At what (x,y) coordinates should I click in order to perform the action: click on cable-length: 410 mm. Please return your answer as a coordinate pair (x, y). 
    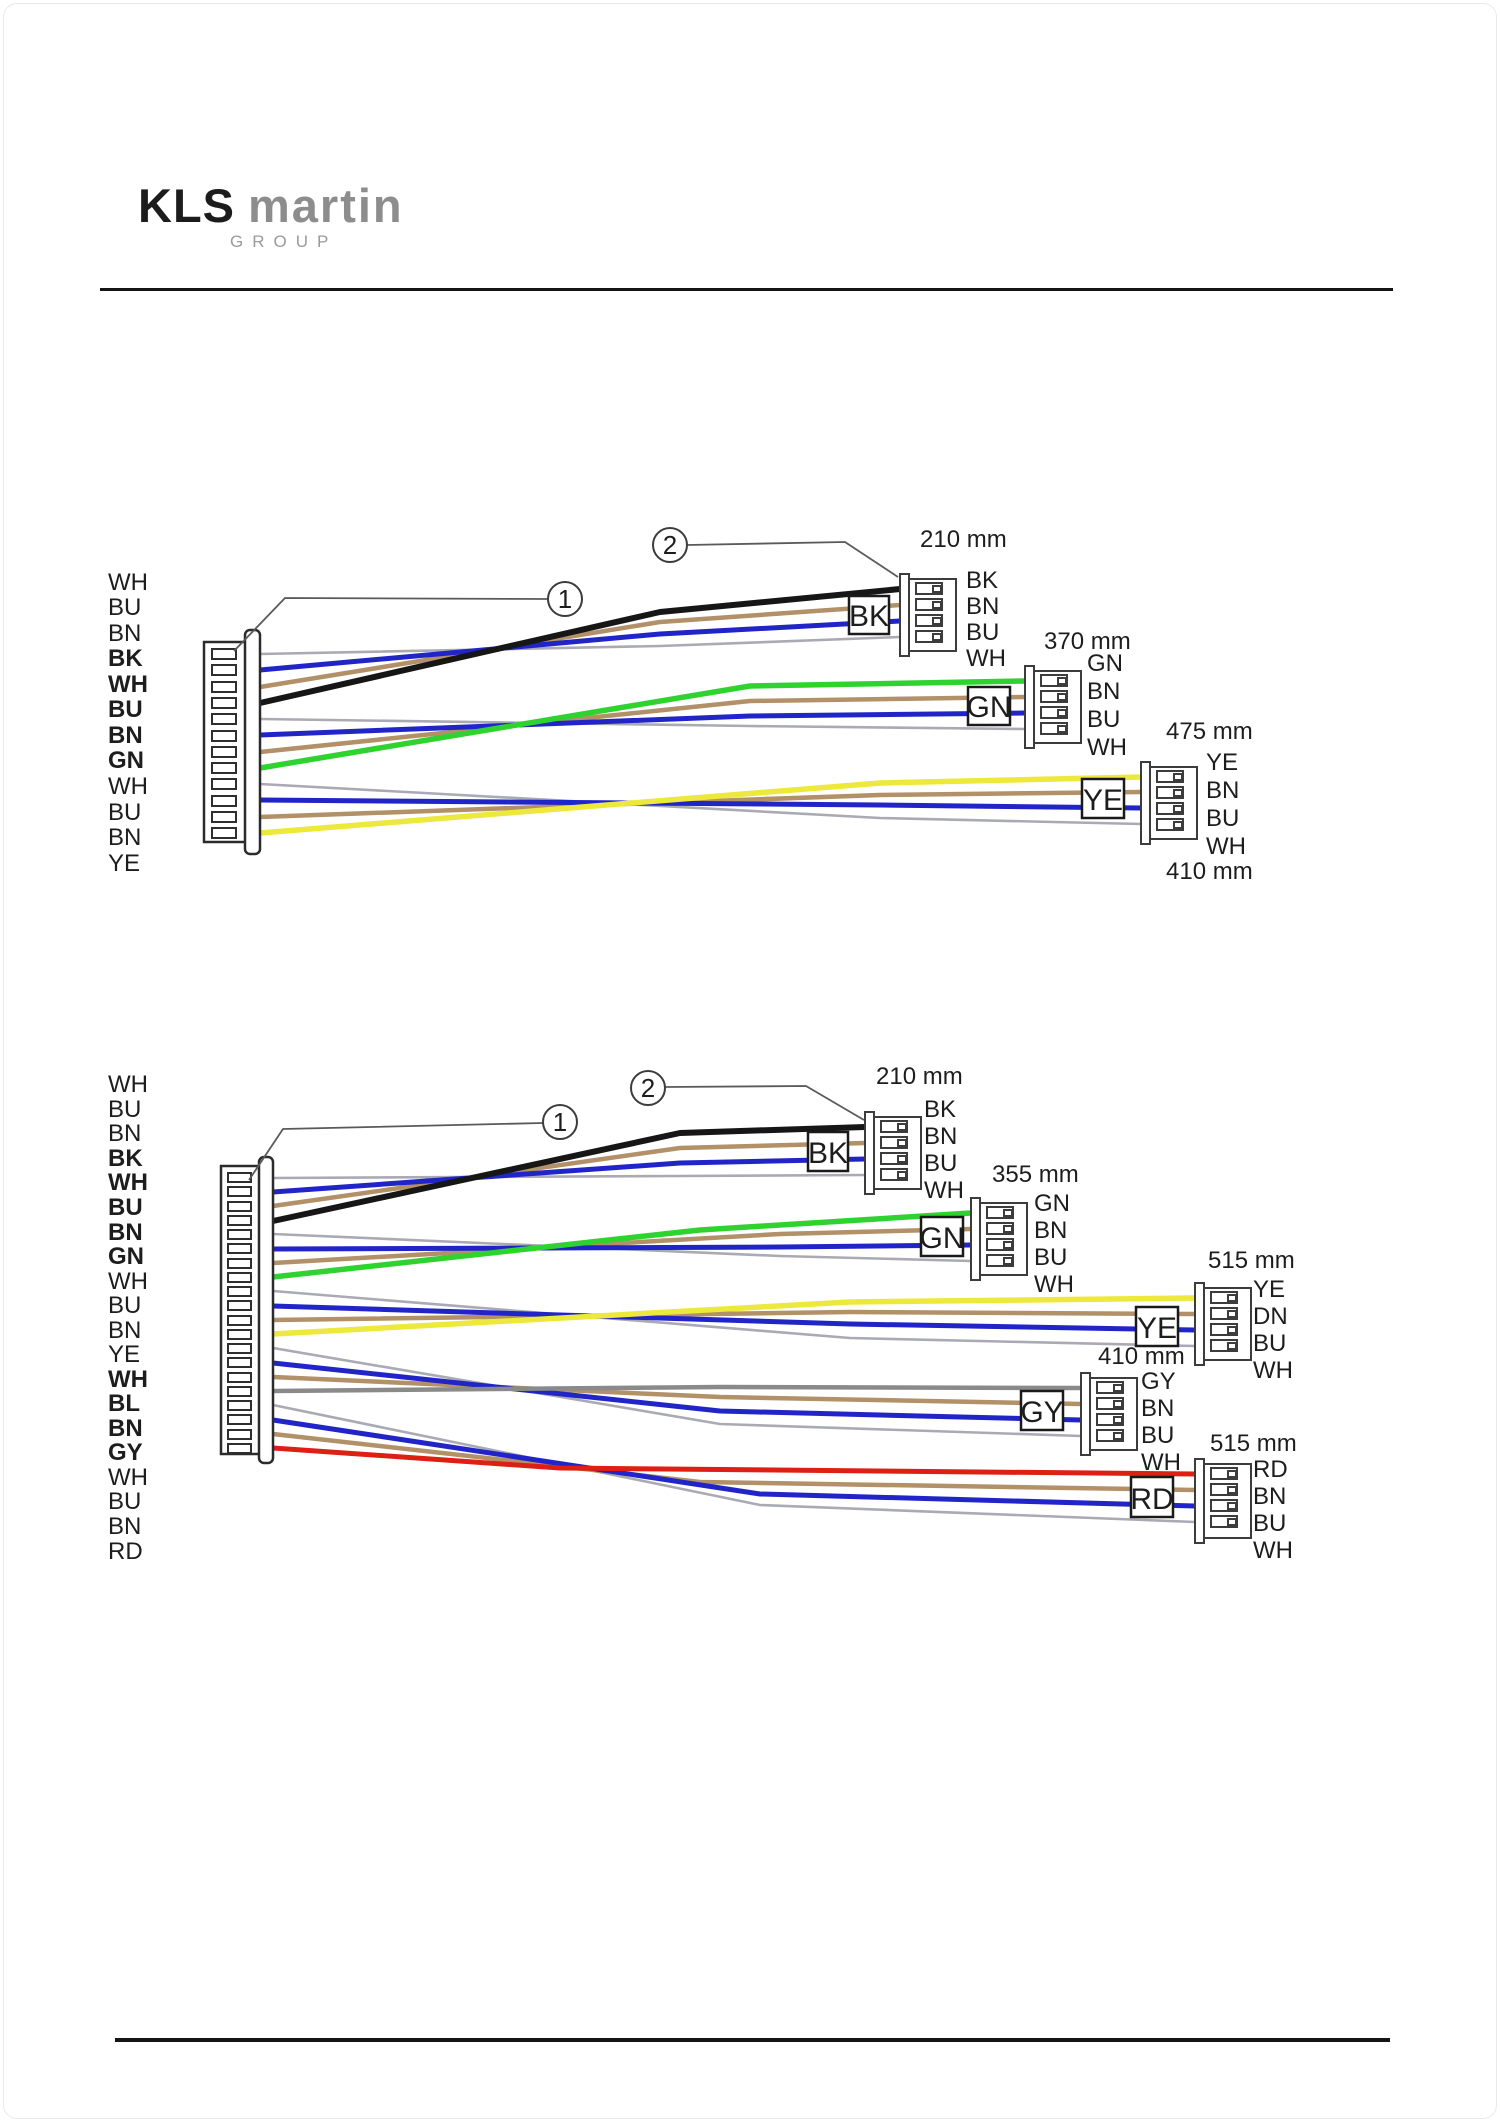
    Looking at the image, I should click on (1141, 1356).